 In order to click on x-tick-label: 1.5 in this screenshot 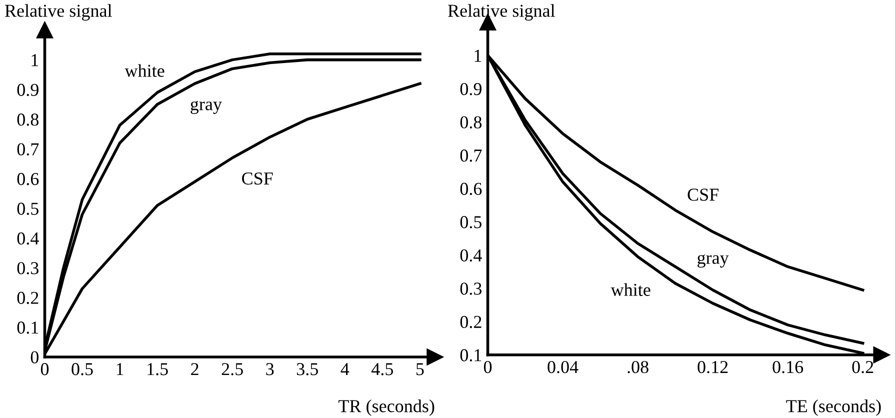, I will do `click(158, 369)`.